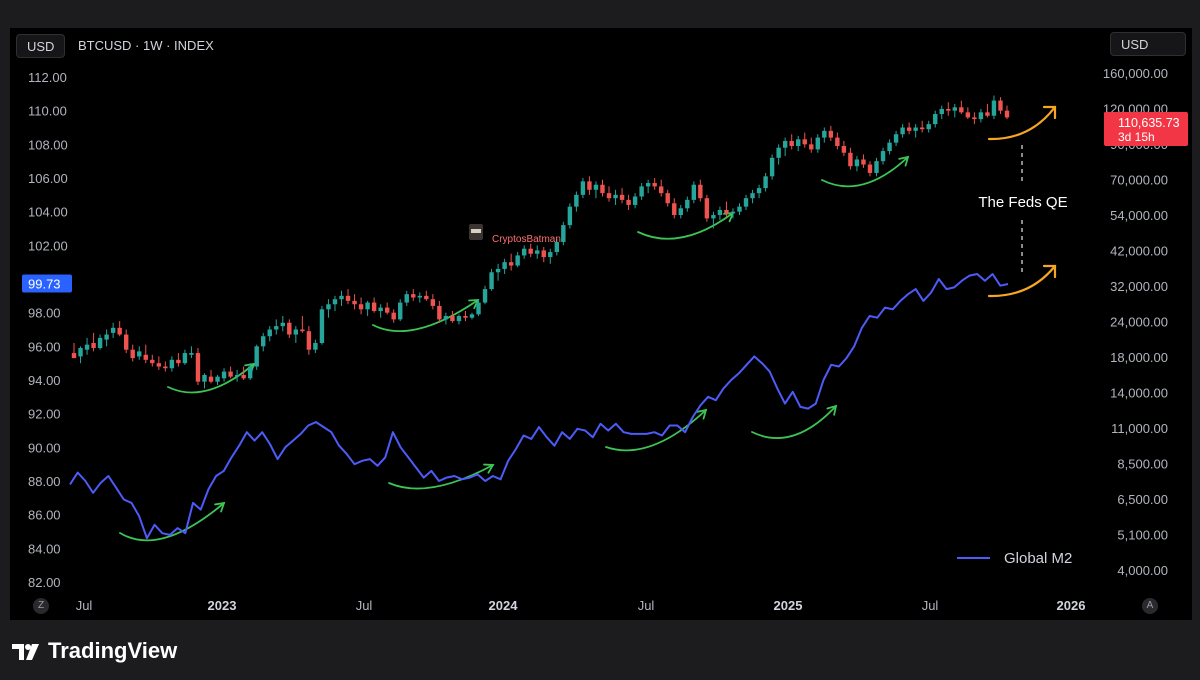  Describe the element at coordinates (222, 605) in the screenshot. I see `time-tick-label: 2023` at that location.